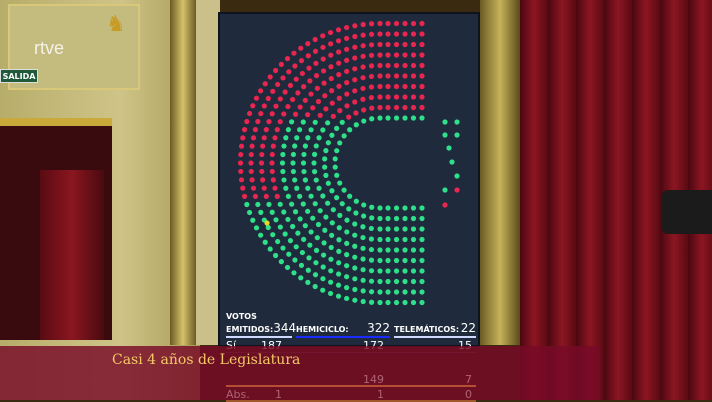 The image size is (712, 402). Describe the element at coordinates (206, 360) in the screenshot. I see `banner-title: Casi 4 años de Legislatura` at that location.